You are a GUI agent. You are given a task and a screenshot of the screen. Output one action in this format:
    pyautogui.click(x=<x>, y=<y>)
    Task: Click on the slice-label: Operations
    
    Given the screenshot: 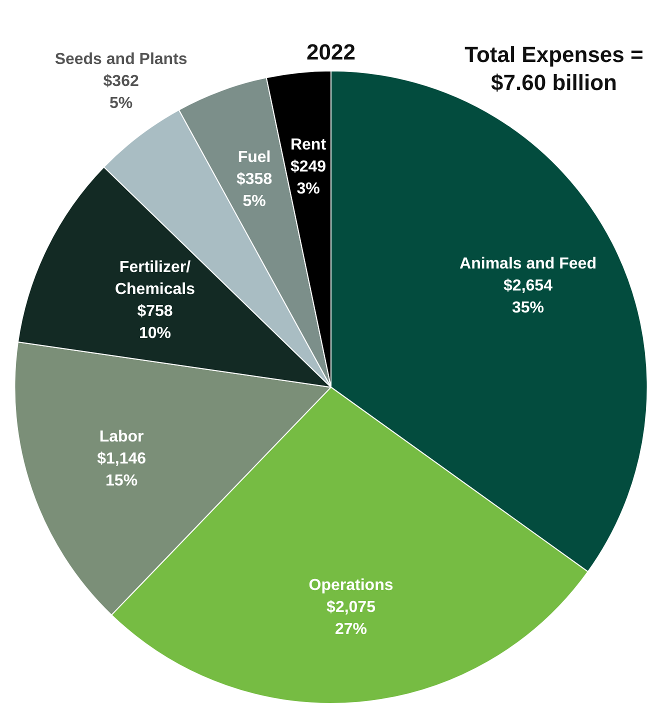 What is the action you would take?
    pyautogui.click(x=351, y=585)
    